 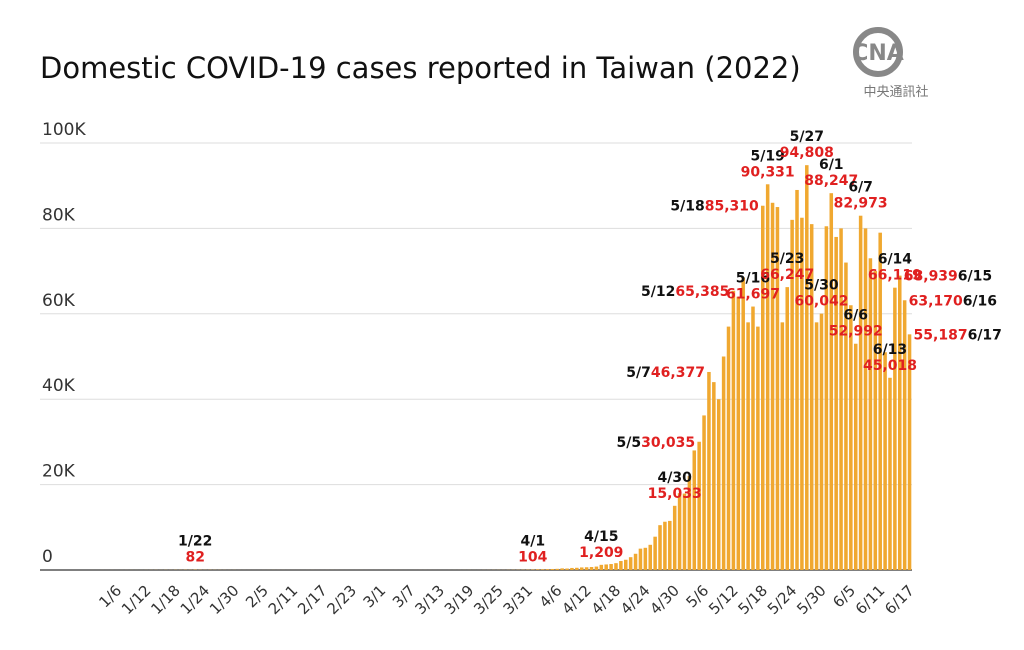 What do you see at coordinates (64, 130) in the screenshot?
I see `y-tick-label: 100K` at bounding box center [64, 130].